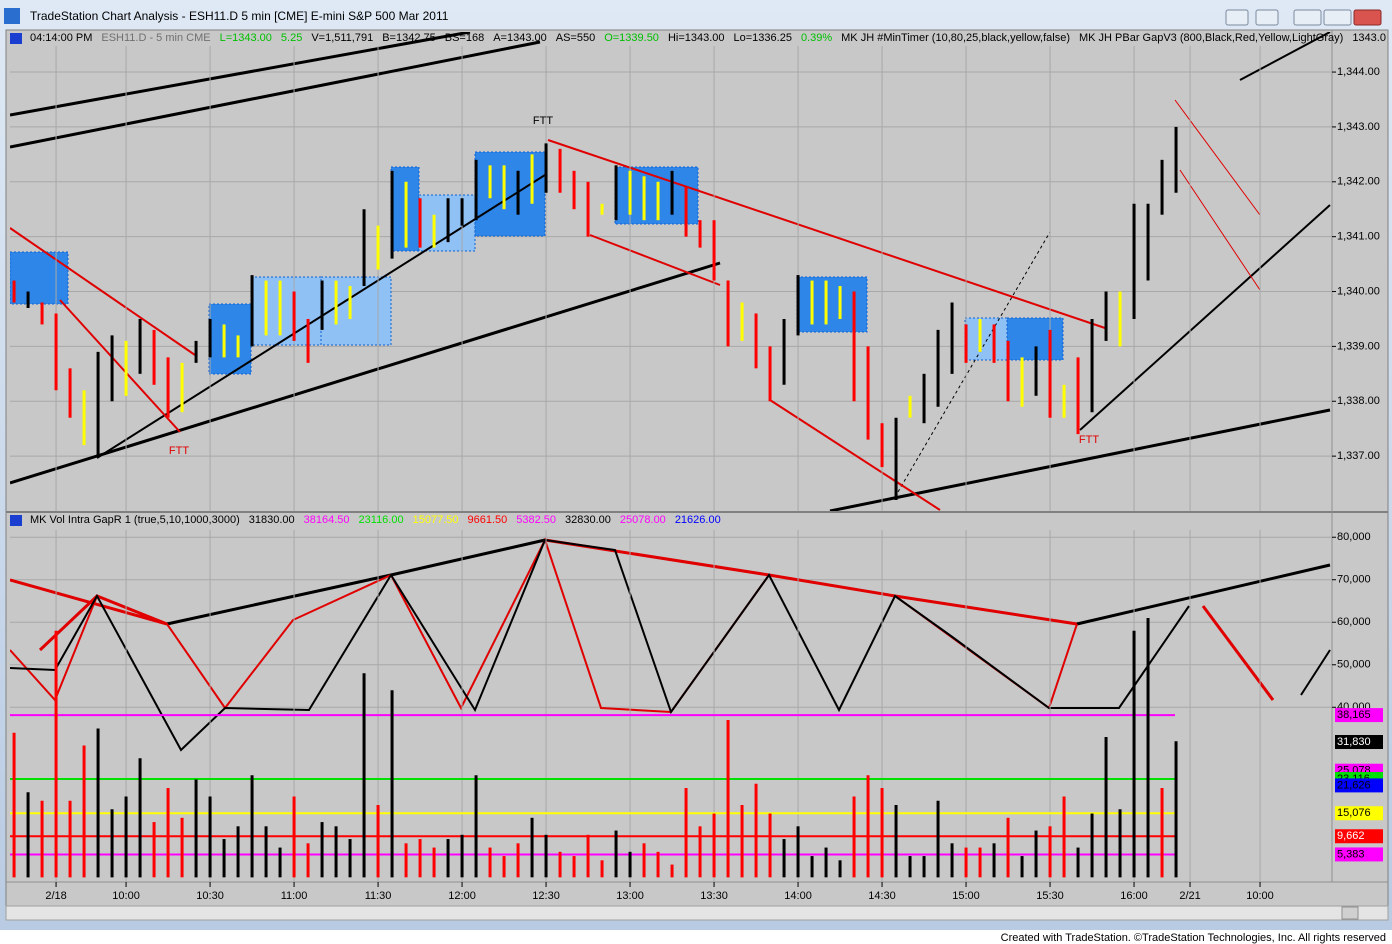 This screenshot has width=1392, height=944. I want to click on x-tick-label: 11:30, so click(378, 896).